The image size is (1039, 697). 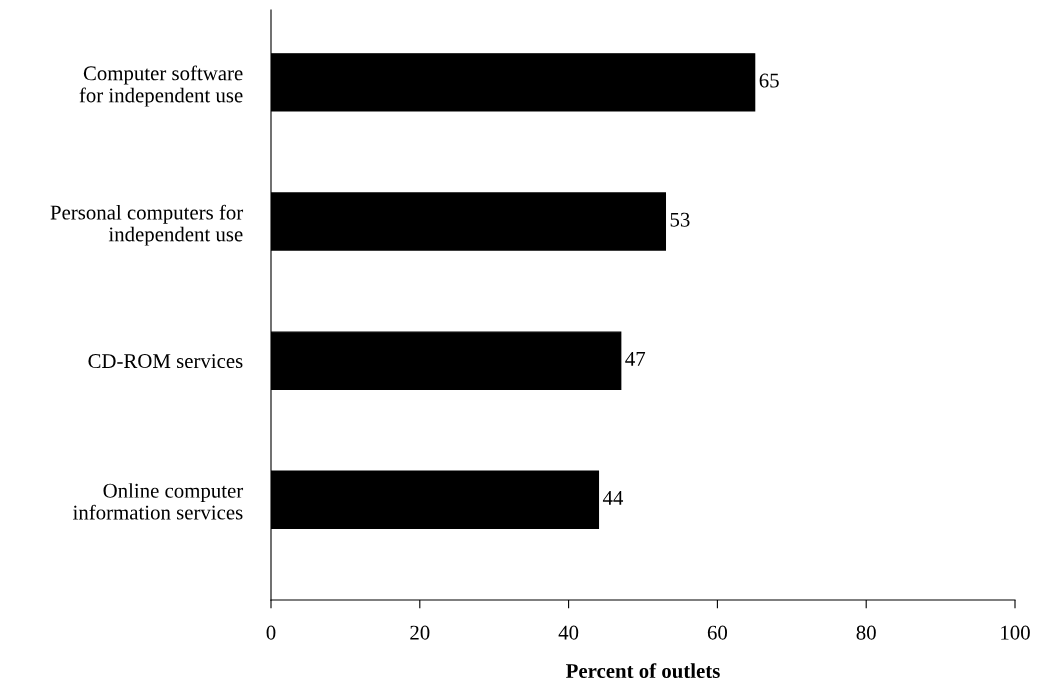 I want to click on y-tick-label: Computer software for independent use, so click(x=161, y=86).